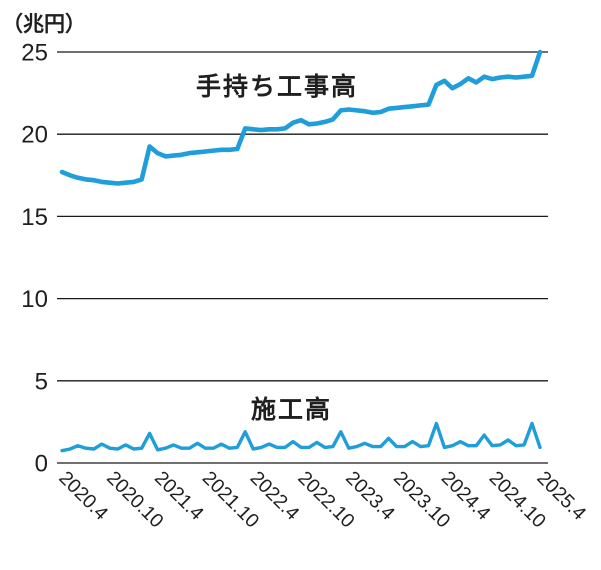 The height and width of the screenshot is (570, 601). I want to click on y-tick-label-0: 0, so click(41, 464).